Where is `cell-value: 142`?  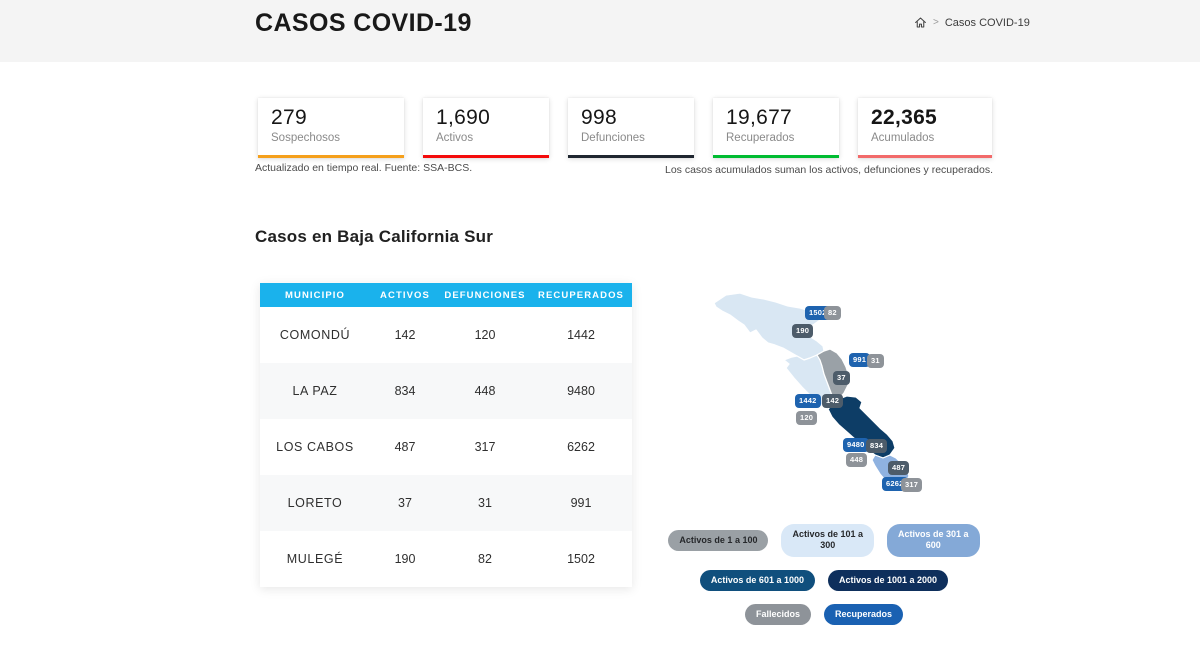 cell-value: 142 is located at coordinates (405, 335).